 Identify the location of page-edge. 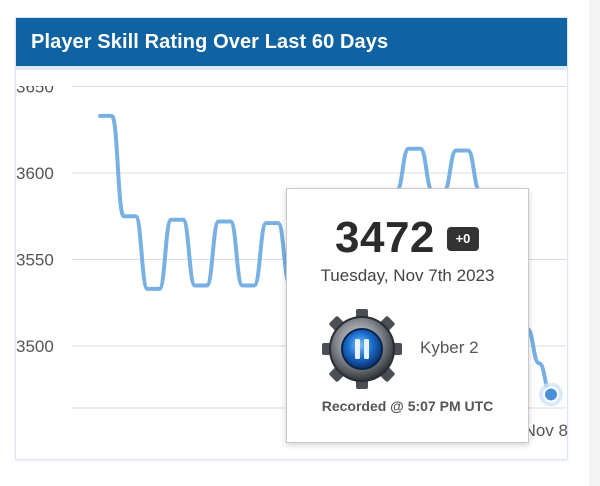
(594, 243).